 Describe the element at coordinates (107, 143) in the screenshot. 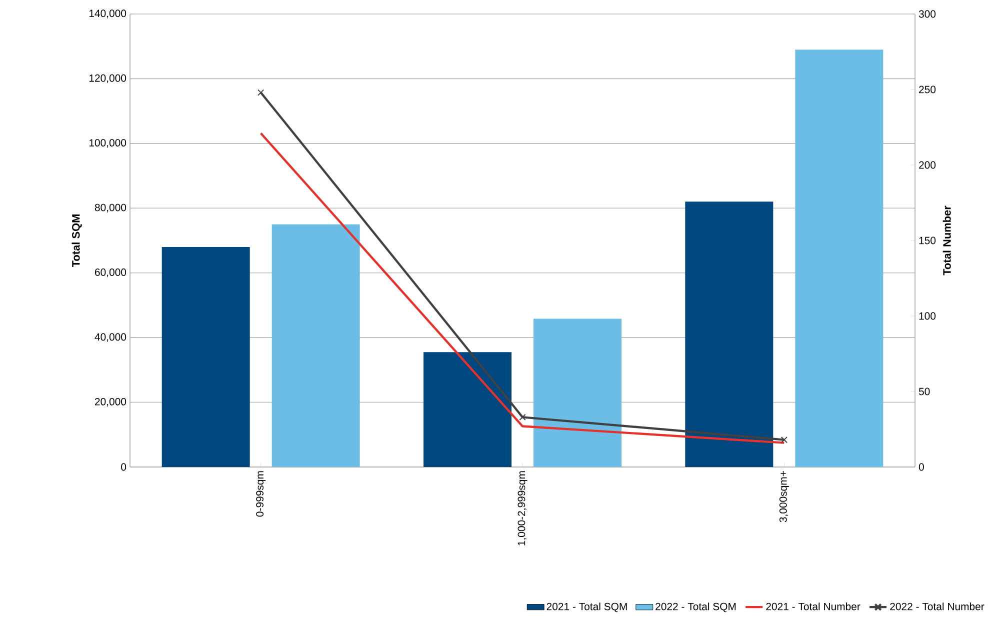

I see `y-tick-label: 100,000` at that location.